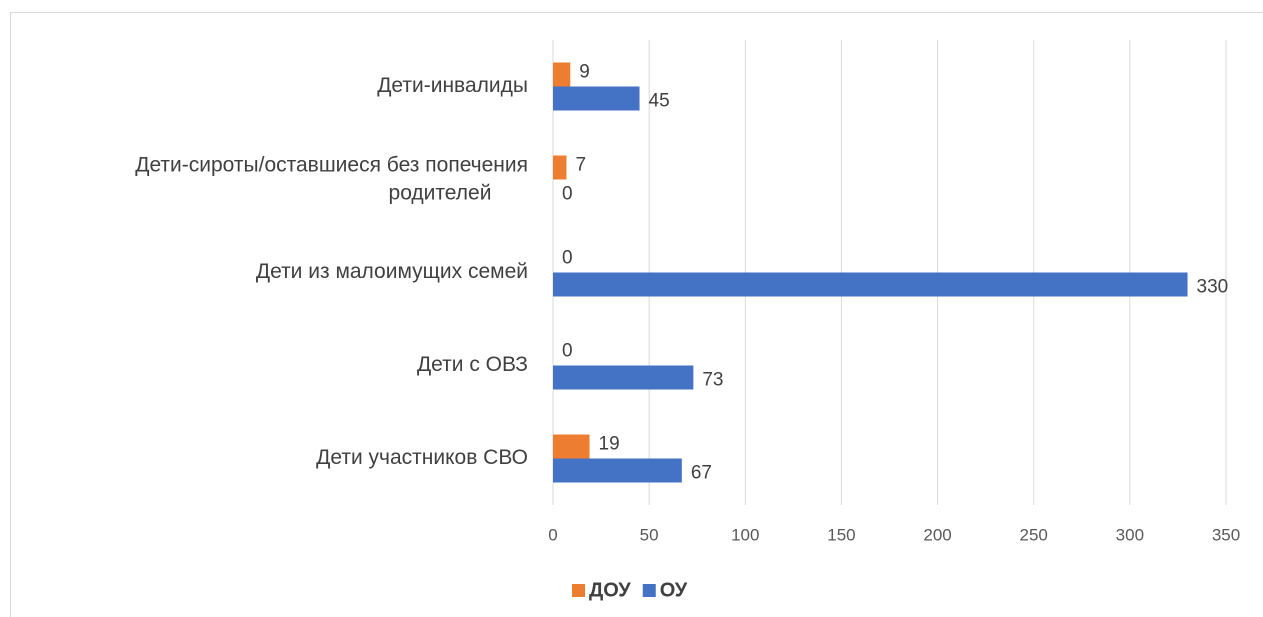 The height and width of the screenshot is (617, 1263). What do you see at coordinates (659, 101) in the screenshot?
I see `value-label: 45` at bounding box center [659, 101].